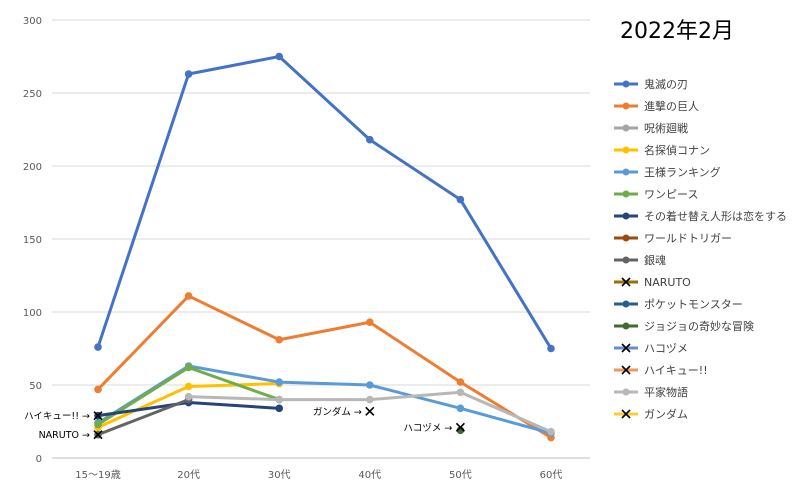 Image resolution: width=800 pixels, height=486 pixels. I want to click on legend-label: 進撃の巨人, so click(671, 106).